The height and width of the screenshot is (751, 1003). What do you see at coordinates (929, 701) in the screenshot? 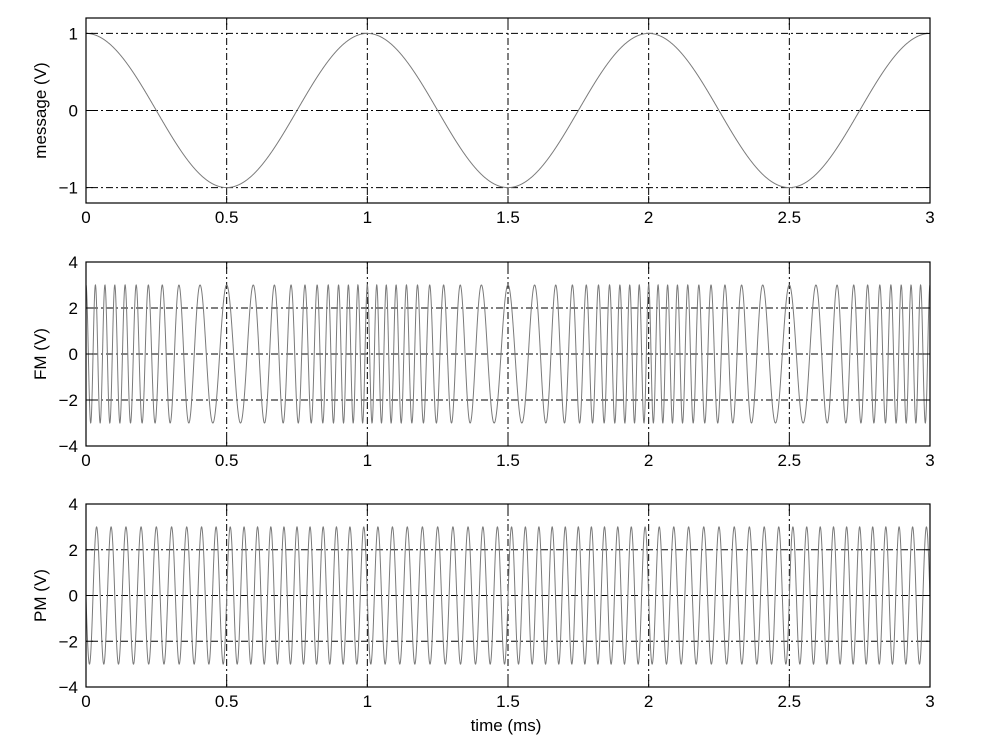
I see `pm-xtick-label: 3` at bounding box center [929, 701].